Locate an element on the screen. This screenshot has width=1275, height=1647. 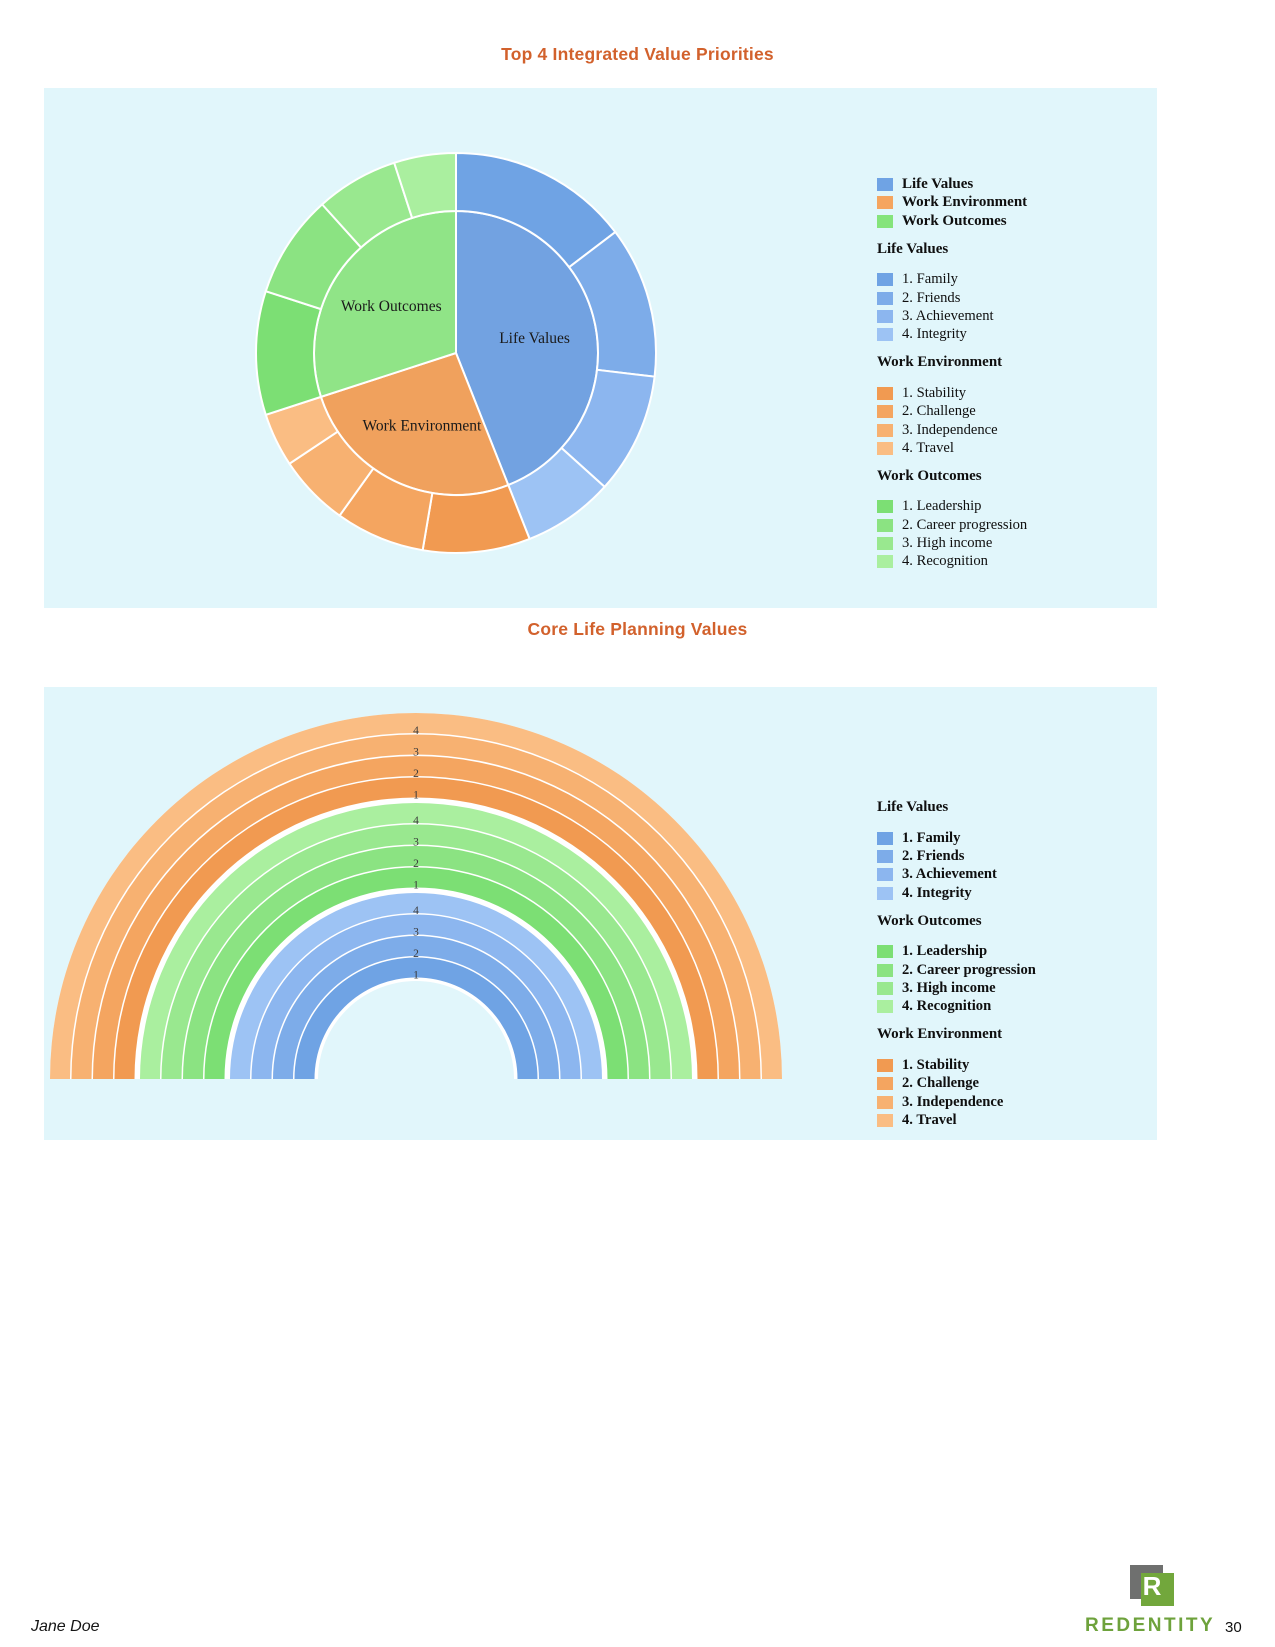
sunburst-category-label: Life Values is located at coordinates (534, 338).